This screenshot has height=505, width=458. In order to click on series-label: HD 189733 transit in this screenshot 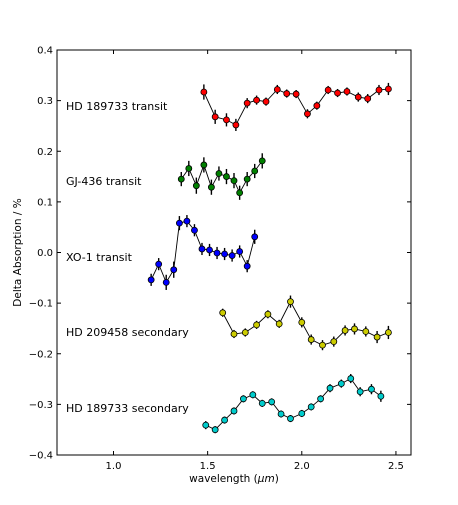, I will do `click(117, 106)`.